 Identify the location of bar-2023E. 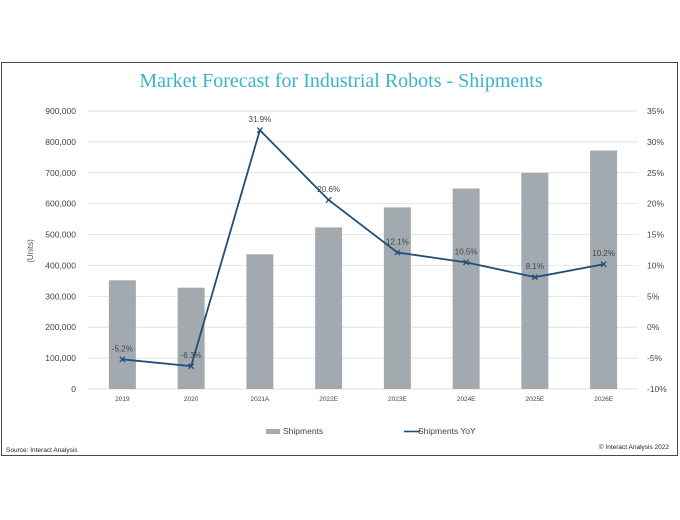
(397, 298).